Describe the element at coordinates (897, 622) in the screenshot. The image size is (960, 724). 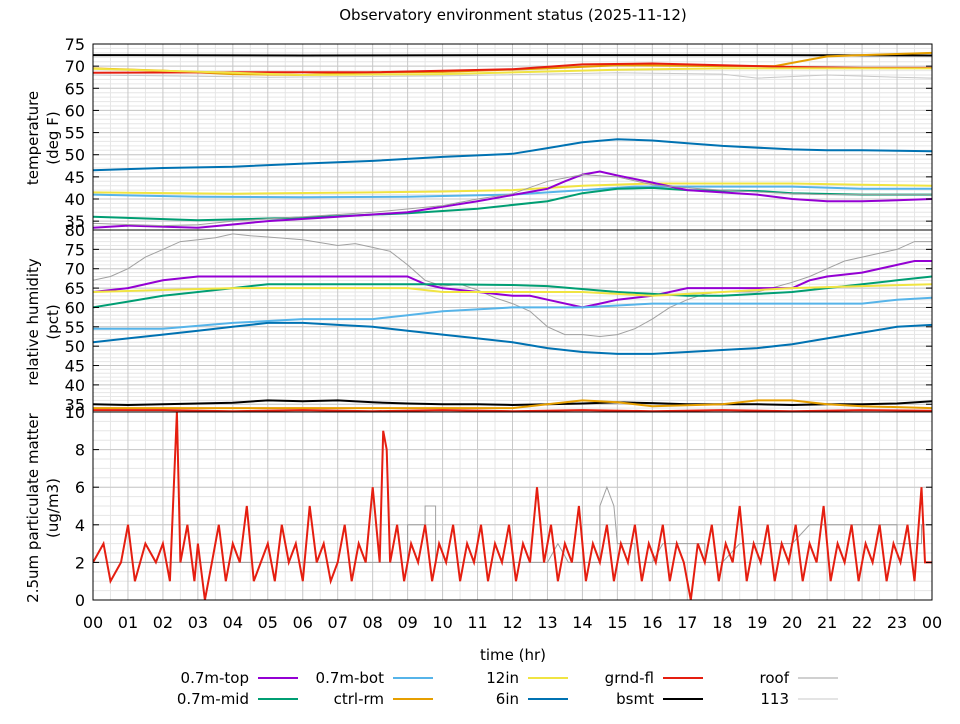
I see `xtick-label: 23` at that location.